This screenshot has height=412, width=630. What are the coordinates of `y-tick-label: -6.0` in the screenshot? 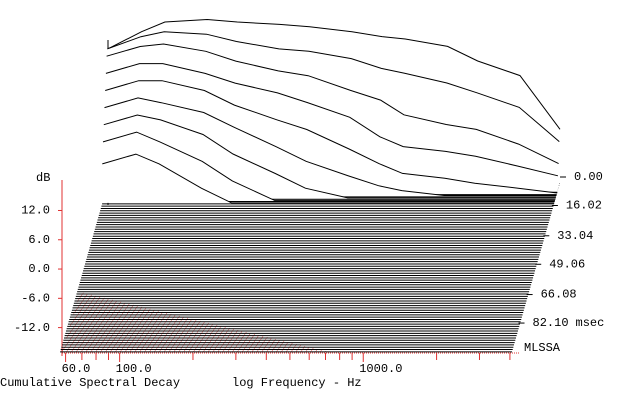 It's located at (35, 298).